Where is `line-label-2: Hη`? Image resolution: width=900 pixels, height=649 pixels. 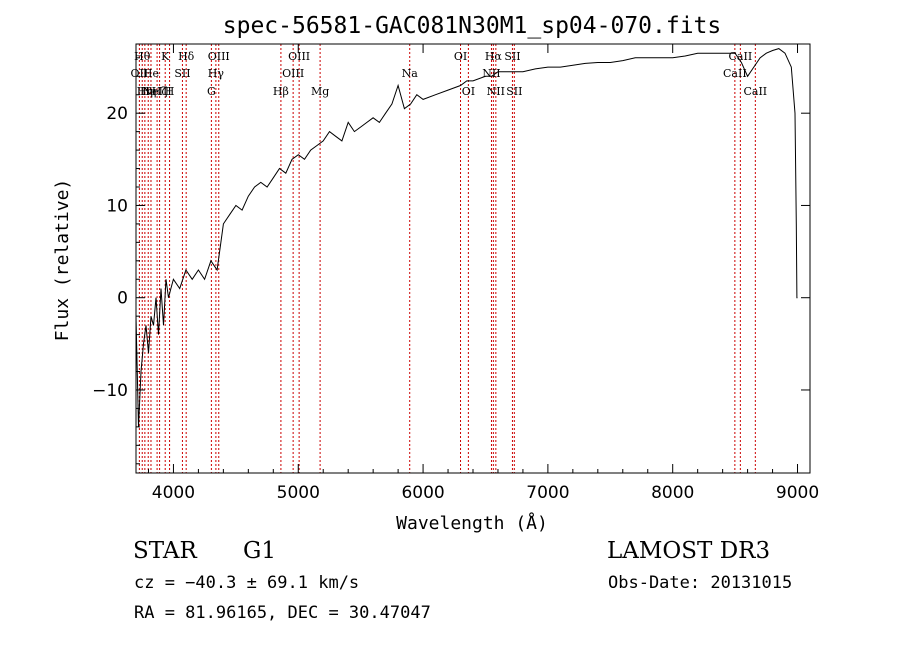
line-label-2: Hη is located at coordinates (145, 91).